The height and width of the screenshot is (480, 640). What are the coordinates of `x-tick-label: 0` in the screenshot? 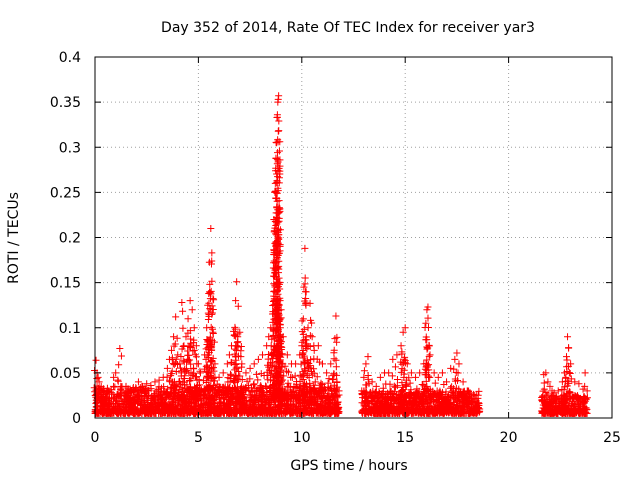 It's located at (95, 438).